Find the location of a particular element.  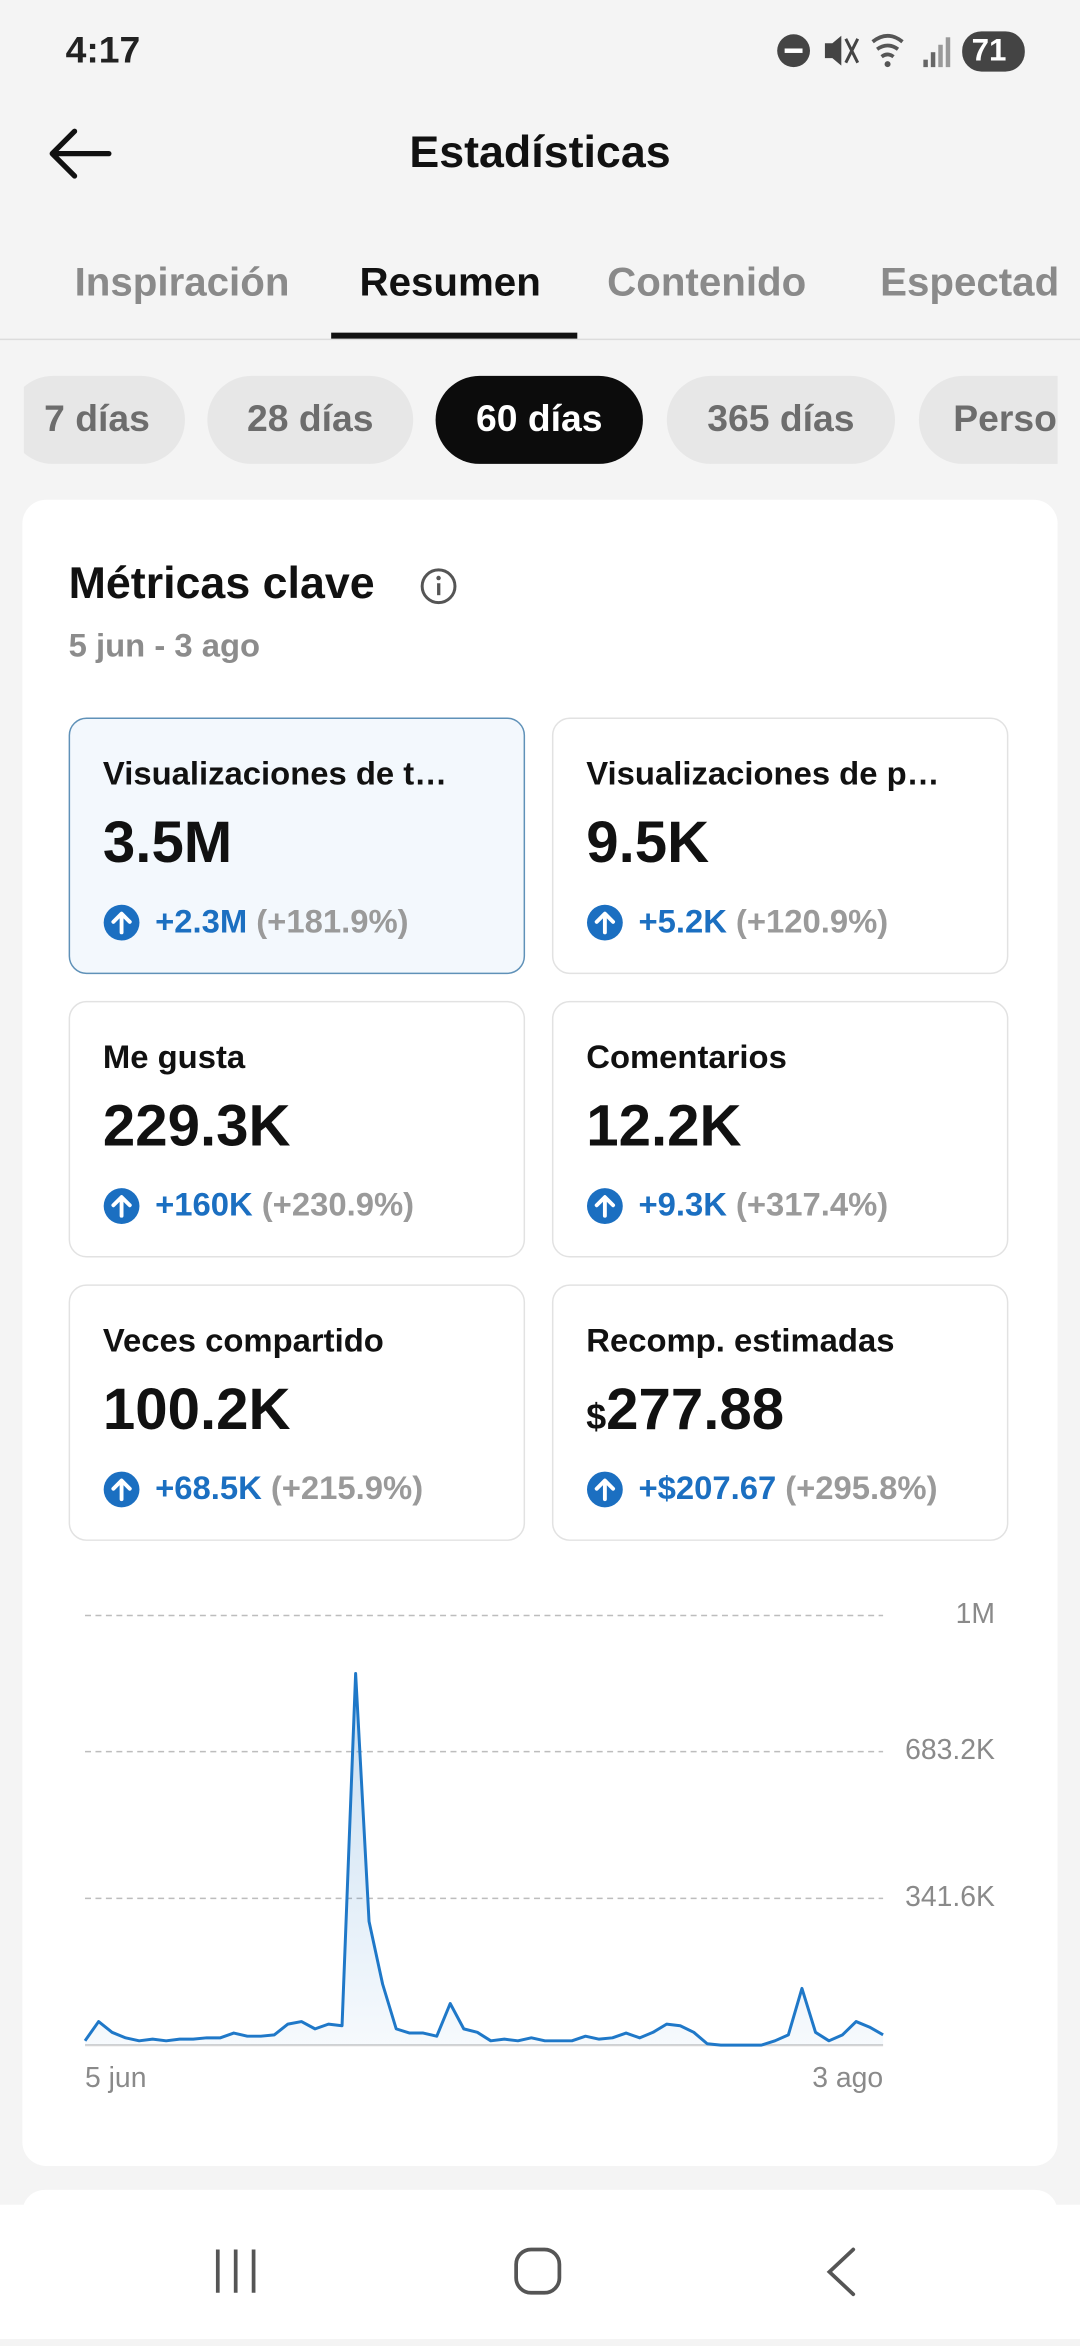

metric-value: 9.5K is located at coordinates (647, 844).